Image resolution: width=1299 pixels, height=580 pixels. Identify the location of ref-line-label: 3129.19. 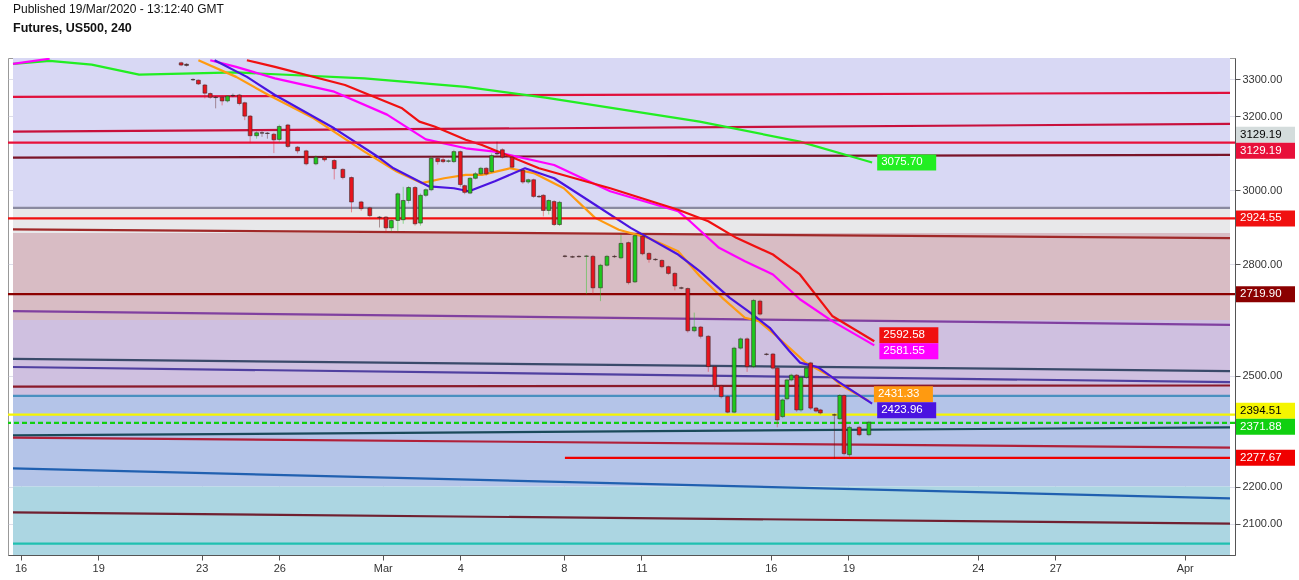
(1261, 149).